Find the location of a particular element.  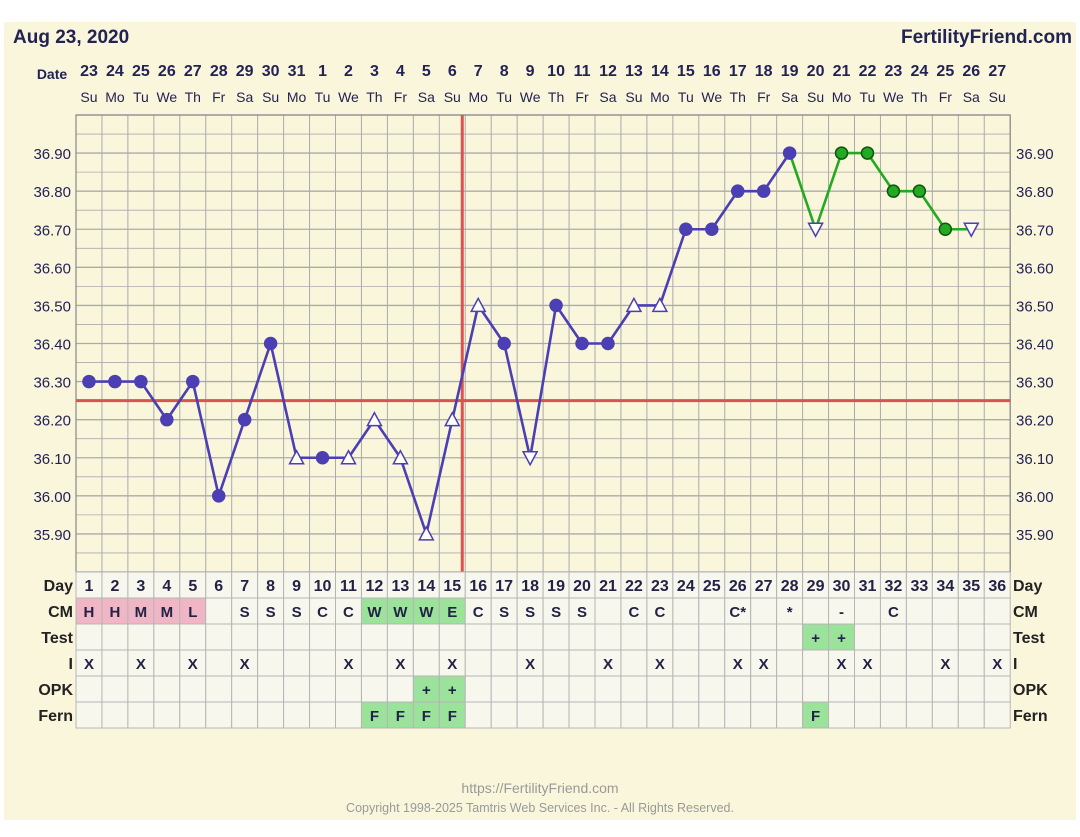

y-tick-label-right: 35.90 is located at coordinates (1035, 535).